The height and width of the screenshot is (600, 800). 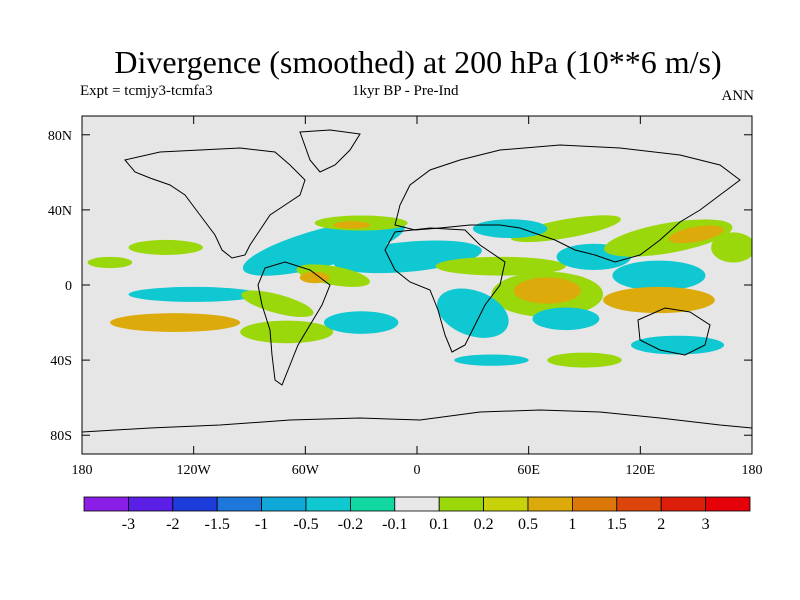 What do you see at coordinates (617, 524) in the screenshot?
I see `colorbar-label: 1.5` at bounding box center [617, 524].